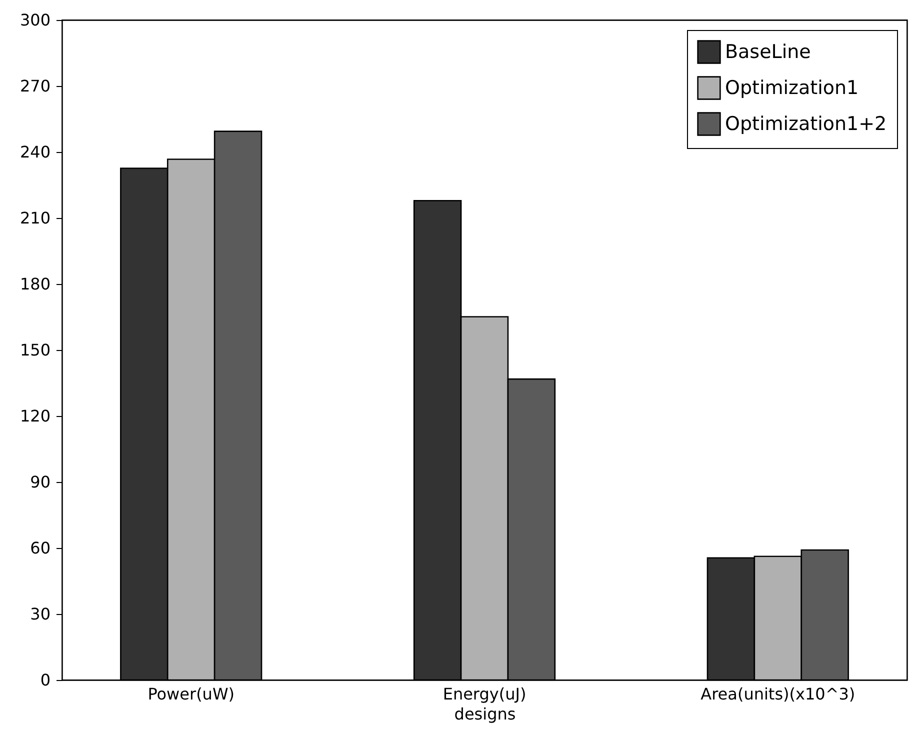 This screenshot has width=909, height=737. I want to click on legend-label: BaseLine, so click(768, 52).